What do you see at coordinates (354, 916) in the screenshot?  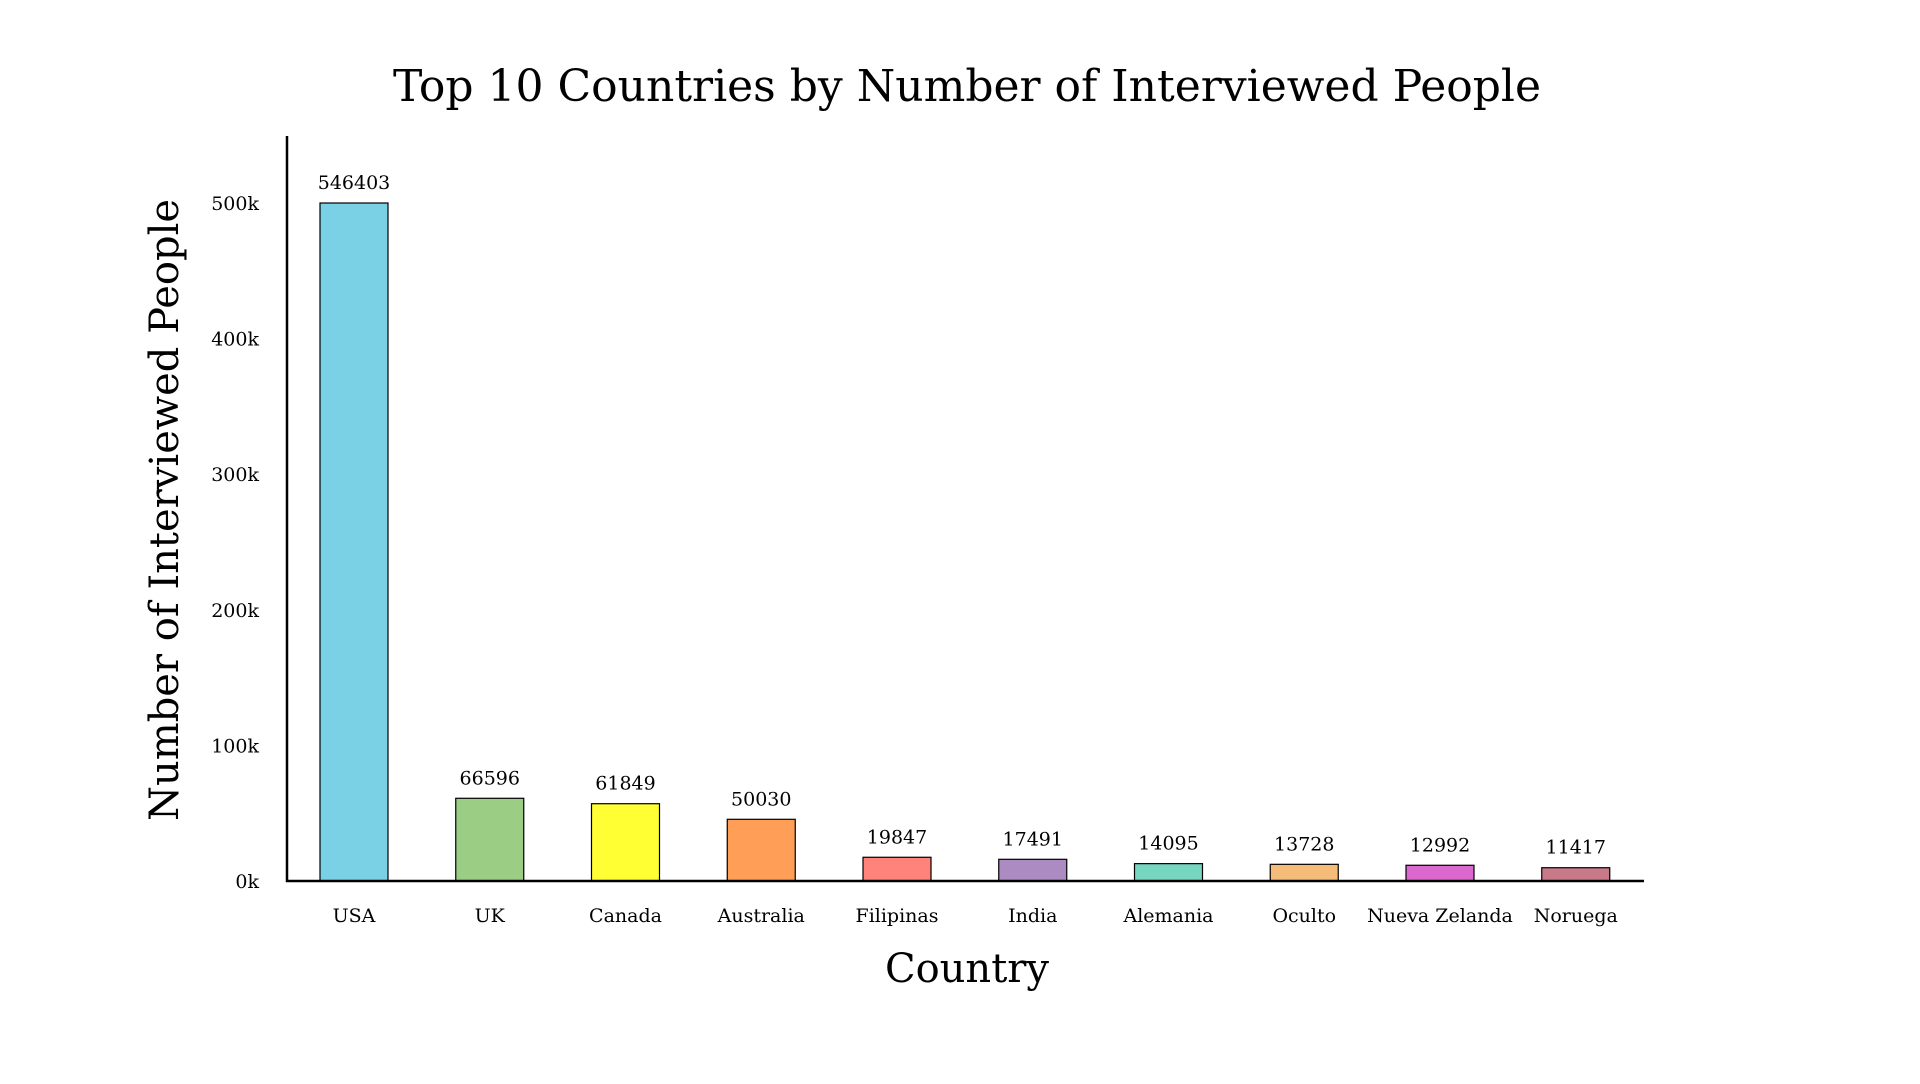 I see `x-tick-label: USA` at bounding box center [354, 916].